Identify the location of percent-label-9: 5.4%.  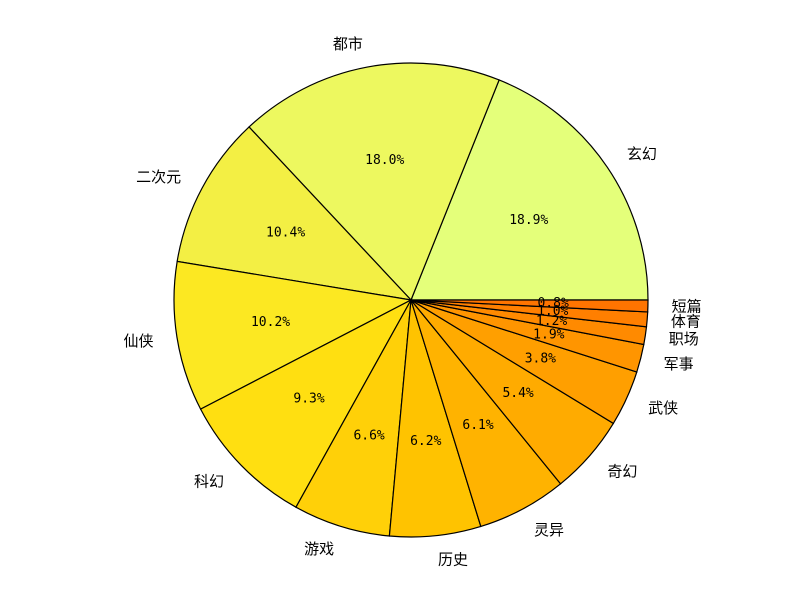
(517, 393).